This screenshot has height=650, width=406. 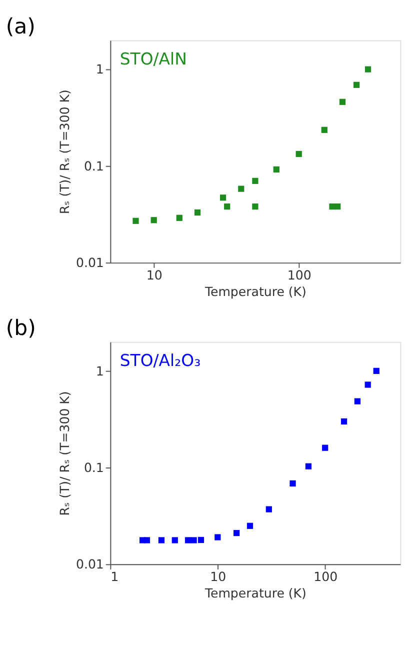 What do you see at coordinates (160, 360) in the screenshot?
I see `annotation: STO/Al₂O₃` at bounding box center [160, 360].